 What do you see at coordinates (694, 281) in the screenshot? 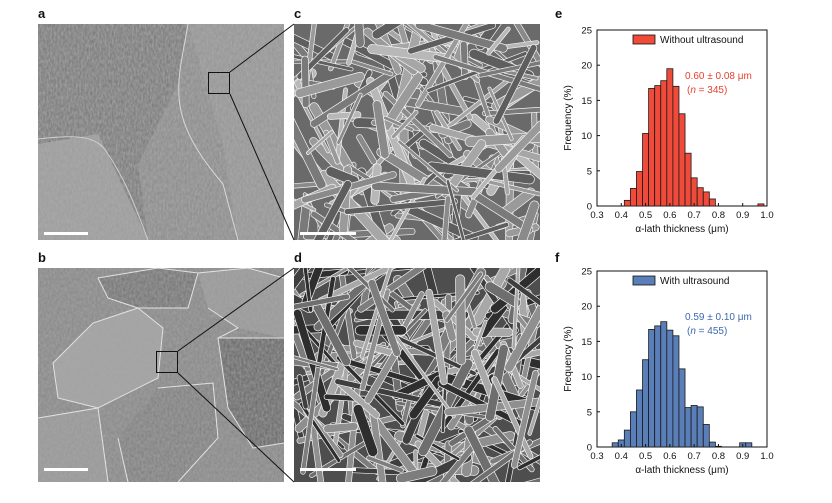
I see `legend-text-f: With ultrasound` at bounding box center [694, 281].